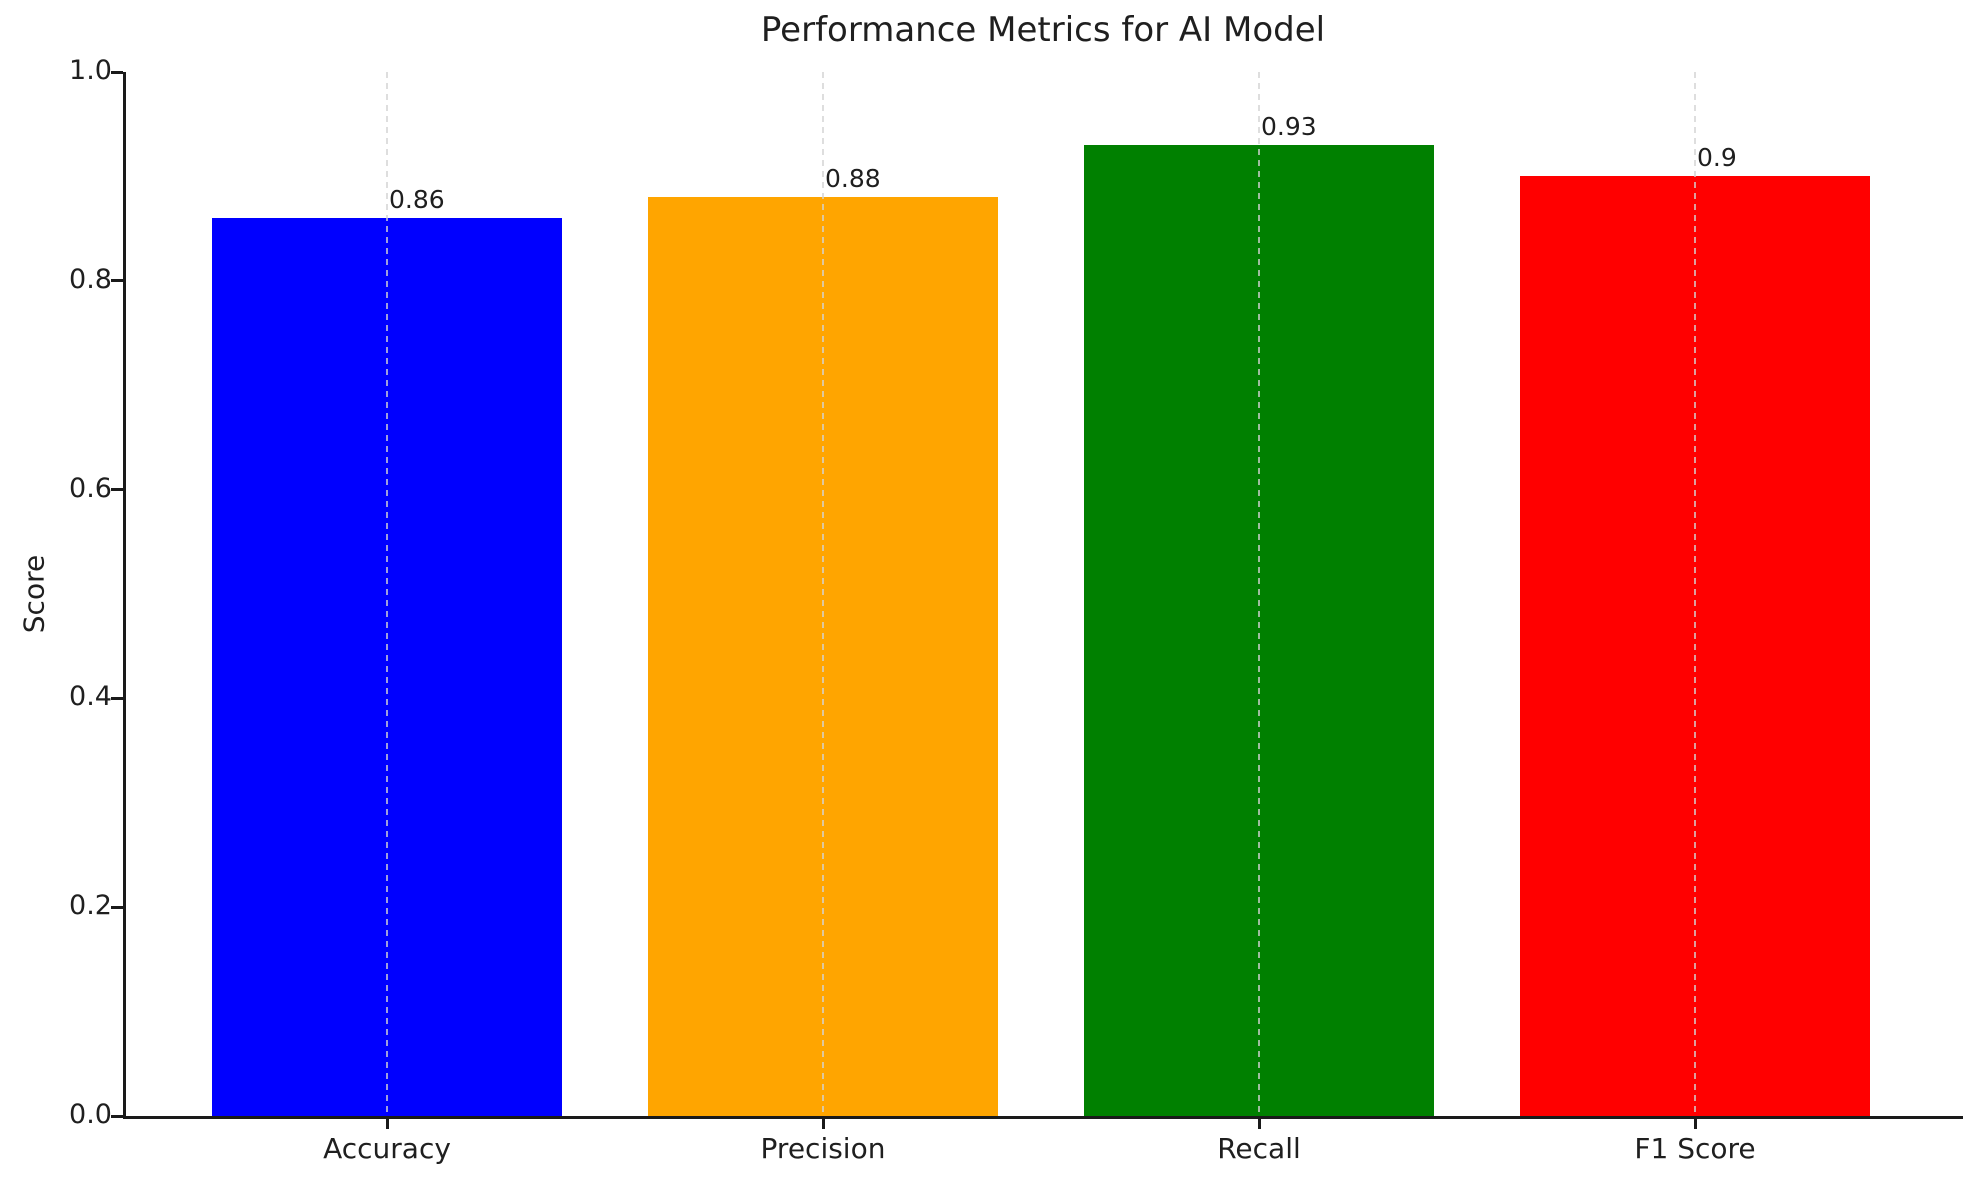 The height and width of the screenshot is (1180, 1979). Describe the element at coordinates (124, 595) in the screenshot. I see `y-axis-spine` at that location.